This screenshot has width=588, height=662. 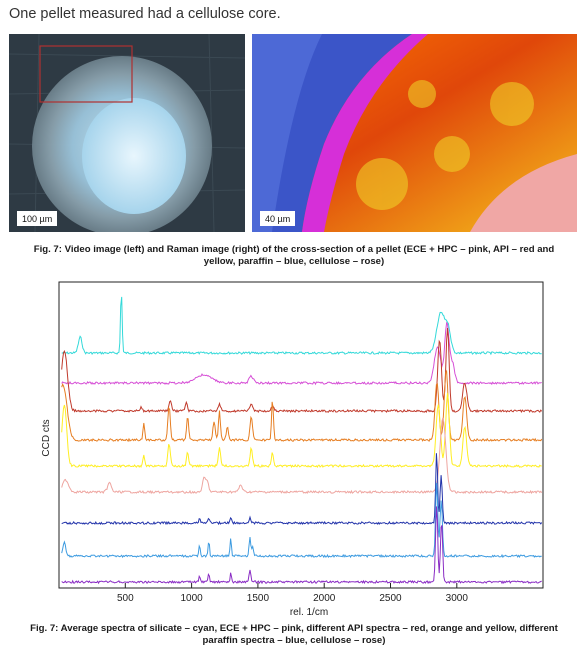 What do you see at coordinates (324, 598) in the screenshot?
I see `x-tick-label: 2000` at bounding box center [324, 598].